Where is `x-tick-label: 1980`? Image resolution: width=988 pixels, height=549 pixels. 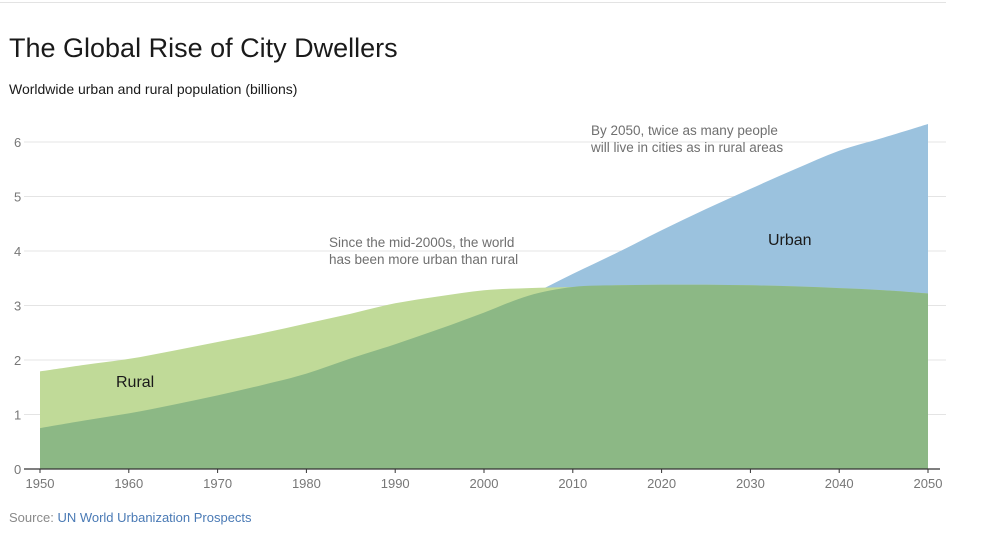 x-tick-label: 1980 is located at coordinates (306, 483).